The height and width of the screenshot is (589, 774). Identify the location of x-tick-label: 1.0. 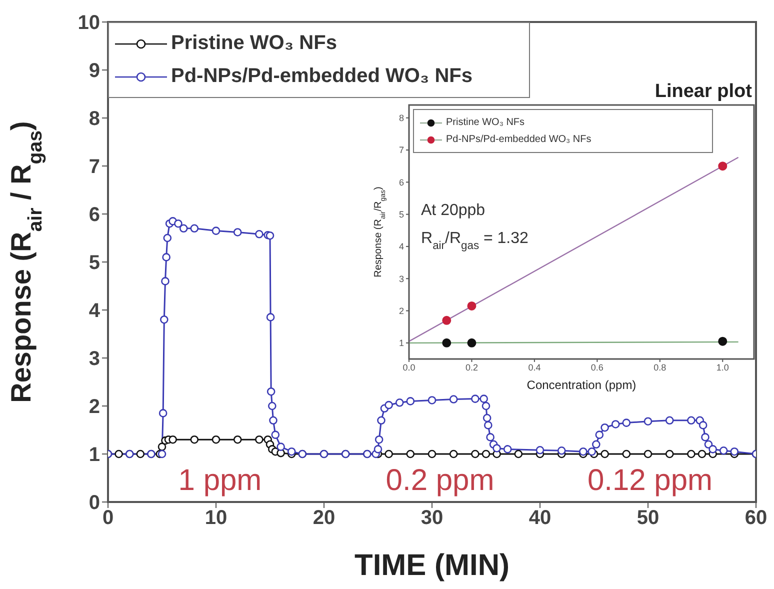
(722, 367).